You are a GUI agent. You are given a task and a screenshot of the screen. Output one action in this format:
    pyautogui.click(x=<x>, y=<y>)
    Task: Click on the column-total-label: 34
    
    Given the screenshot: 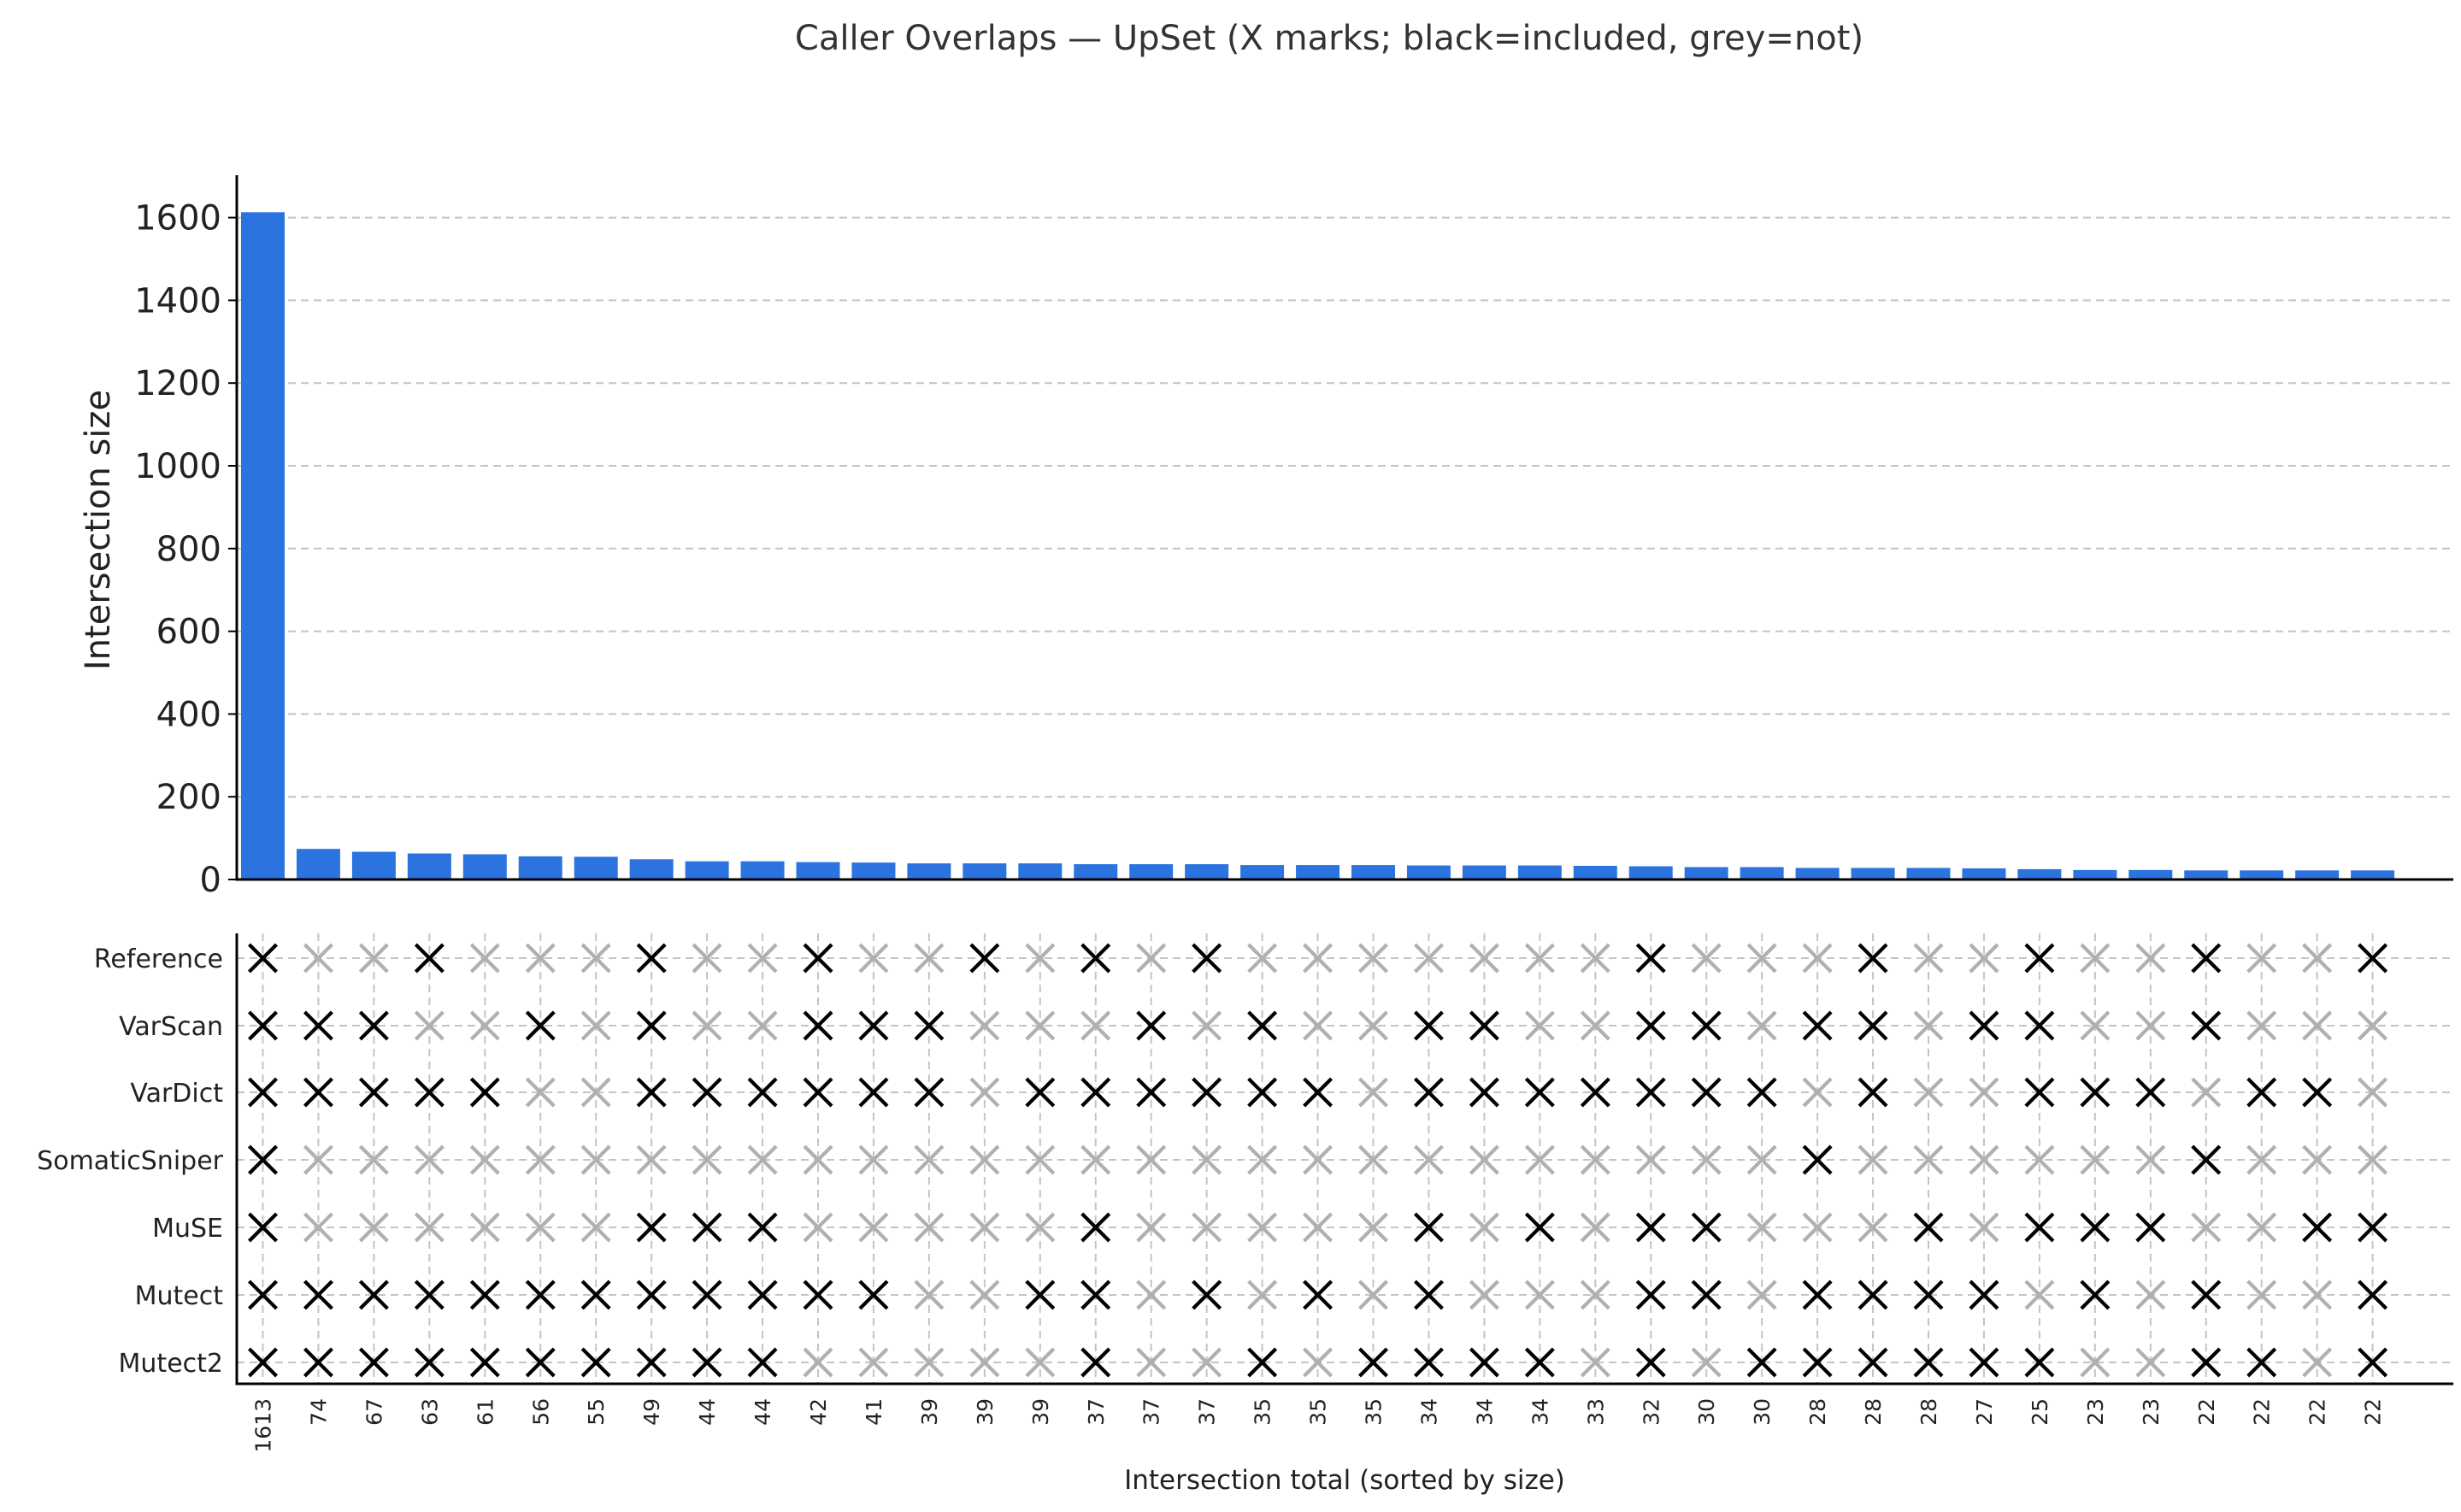 What is the action you would take?
    pyautogui.click(x=1540, y=1412)
    